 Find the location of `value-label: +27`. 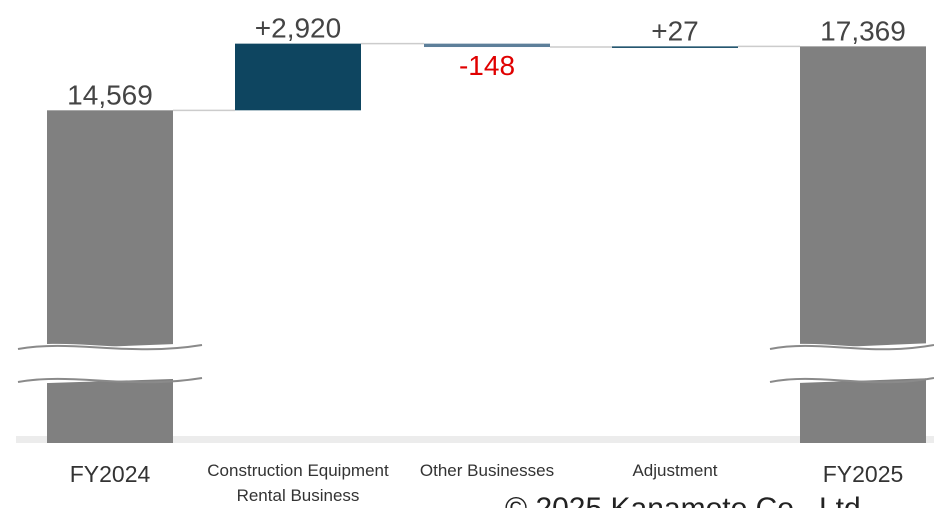

value-label: +27 is located at coordinates (675, 30).